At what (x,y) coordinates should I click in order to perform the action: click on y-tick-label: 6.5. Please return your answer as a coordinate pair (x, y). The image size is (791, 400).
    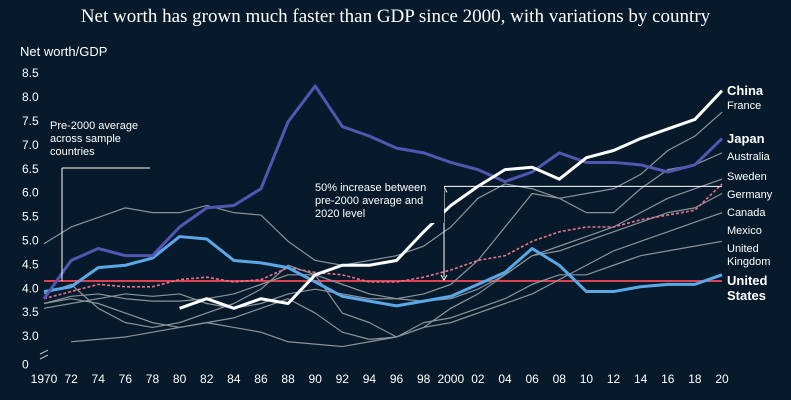
    Looking at the image, I should click on (30, 169).